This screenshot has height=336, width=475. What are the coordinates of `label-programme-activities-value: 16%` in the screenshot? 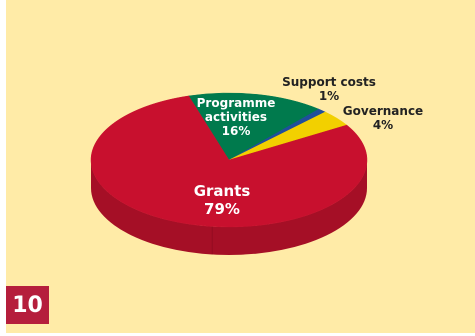 It's located at (236, 131).